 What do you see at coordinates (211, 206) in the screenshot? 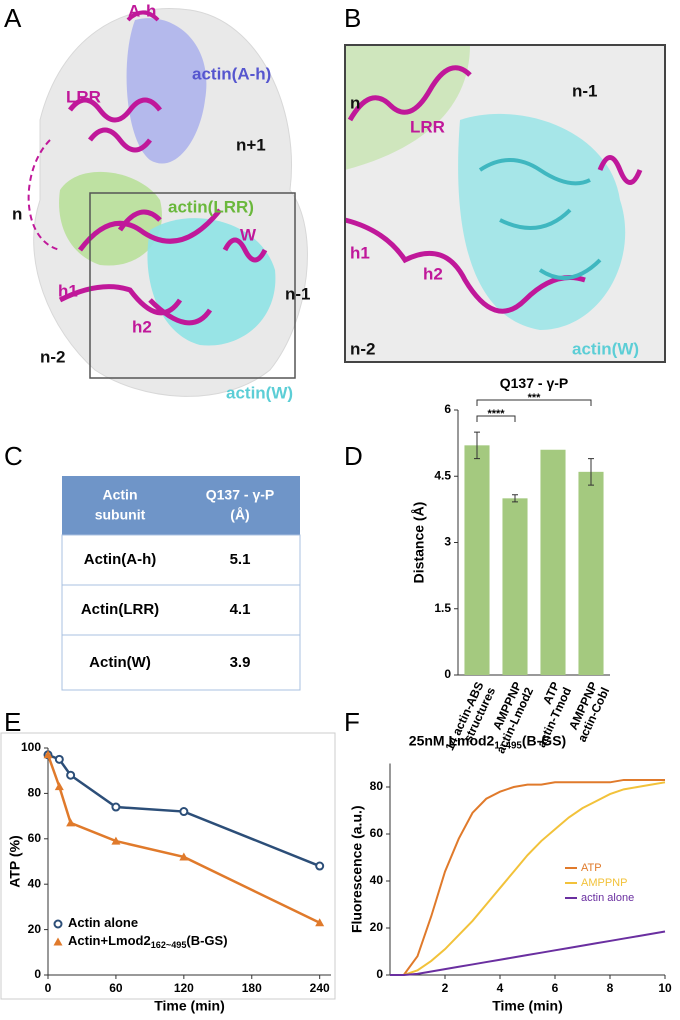
I see `structure-label: actin(LRR)` at bounding box center [211, 206].